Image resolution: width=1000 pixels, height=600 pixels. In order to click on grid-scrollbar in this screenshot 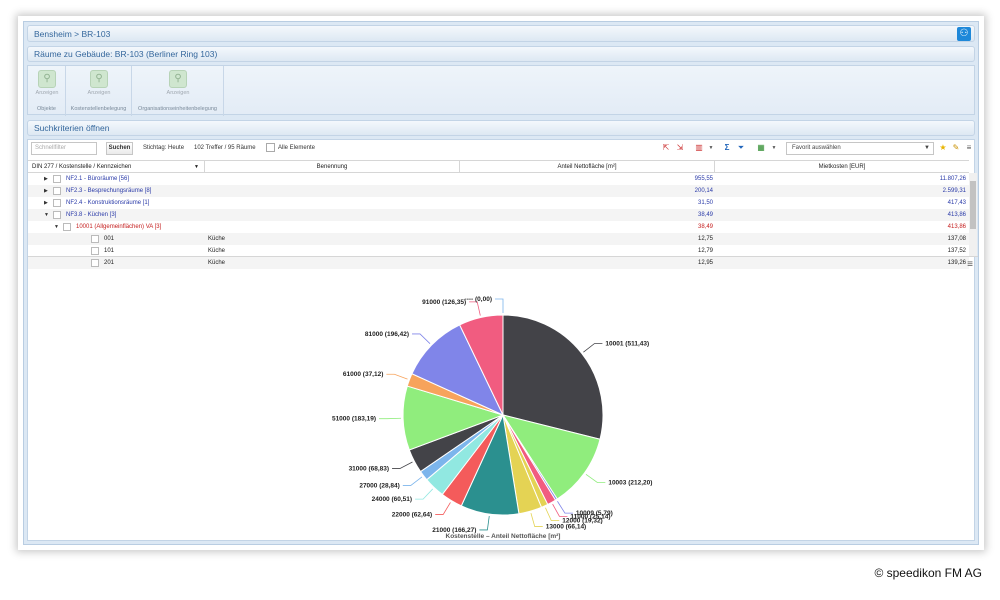, I will do `click(973, 214)`.